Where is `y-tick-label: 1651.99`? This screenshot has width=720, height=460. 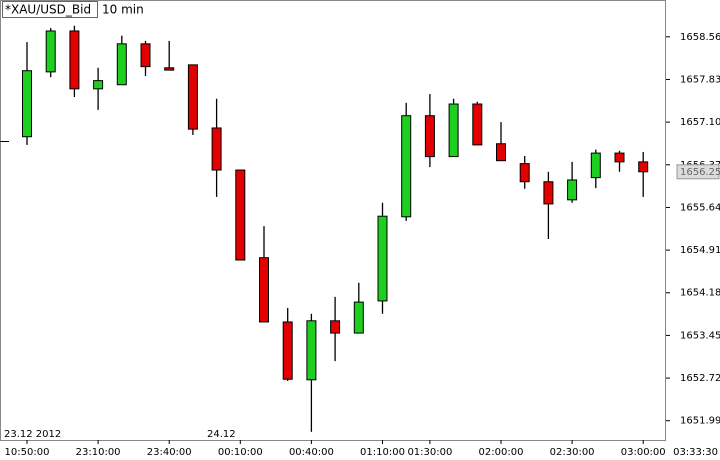 y-tick-label: 1651.99 is located at coordinates (700, 421).